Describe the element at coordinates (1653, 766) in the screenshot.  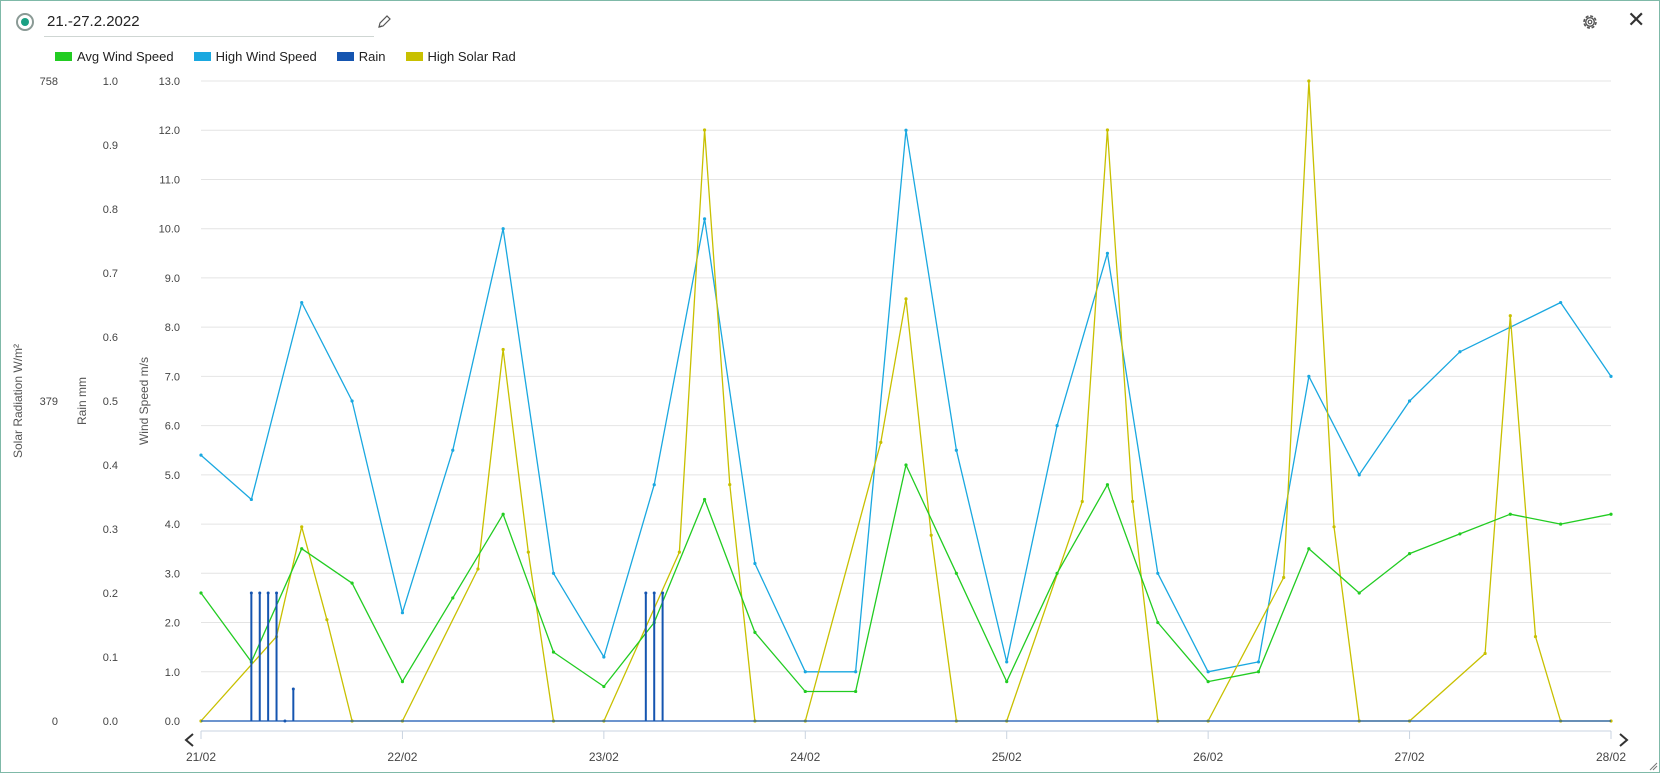
I see `resize-handle-icon` at that location.